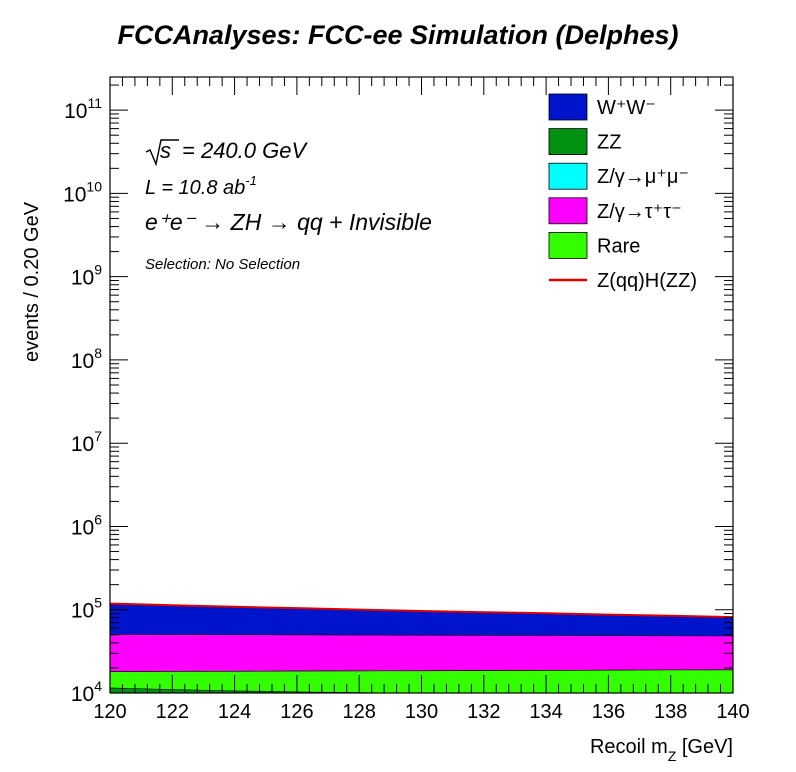 The image size is (796, 772). Describe the element at coordinates (398, 35) in the screenshot. I see `page-title: FCCAnalyses: FCC-ee Simulation (Delphes)` at that location.